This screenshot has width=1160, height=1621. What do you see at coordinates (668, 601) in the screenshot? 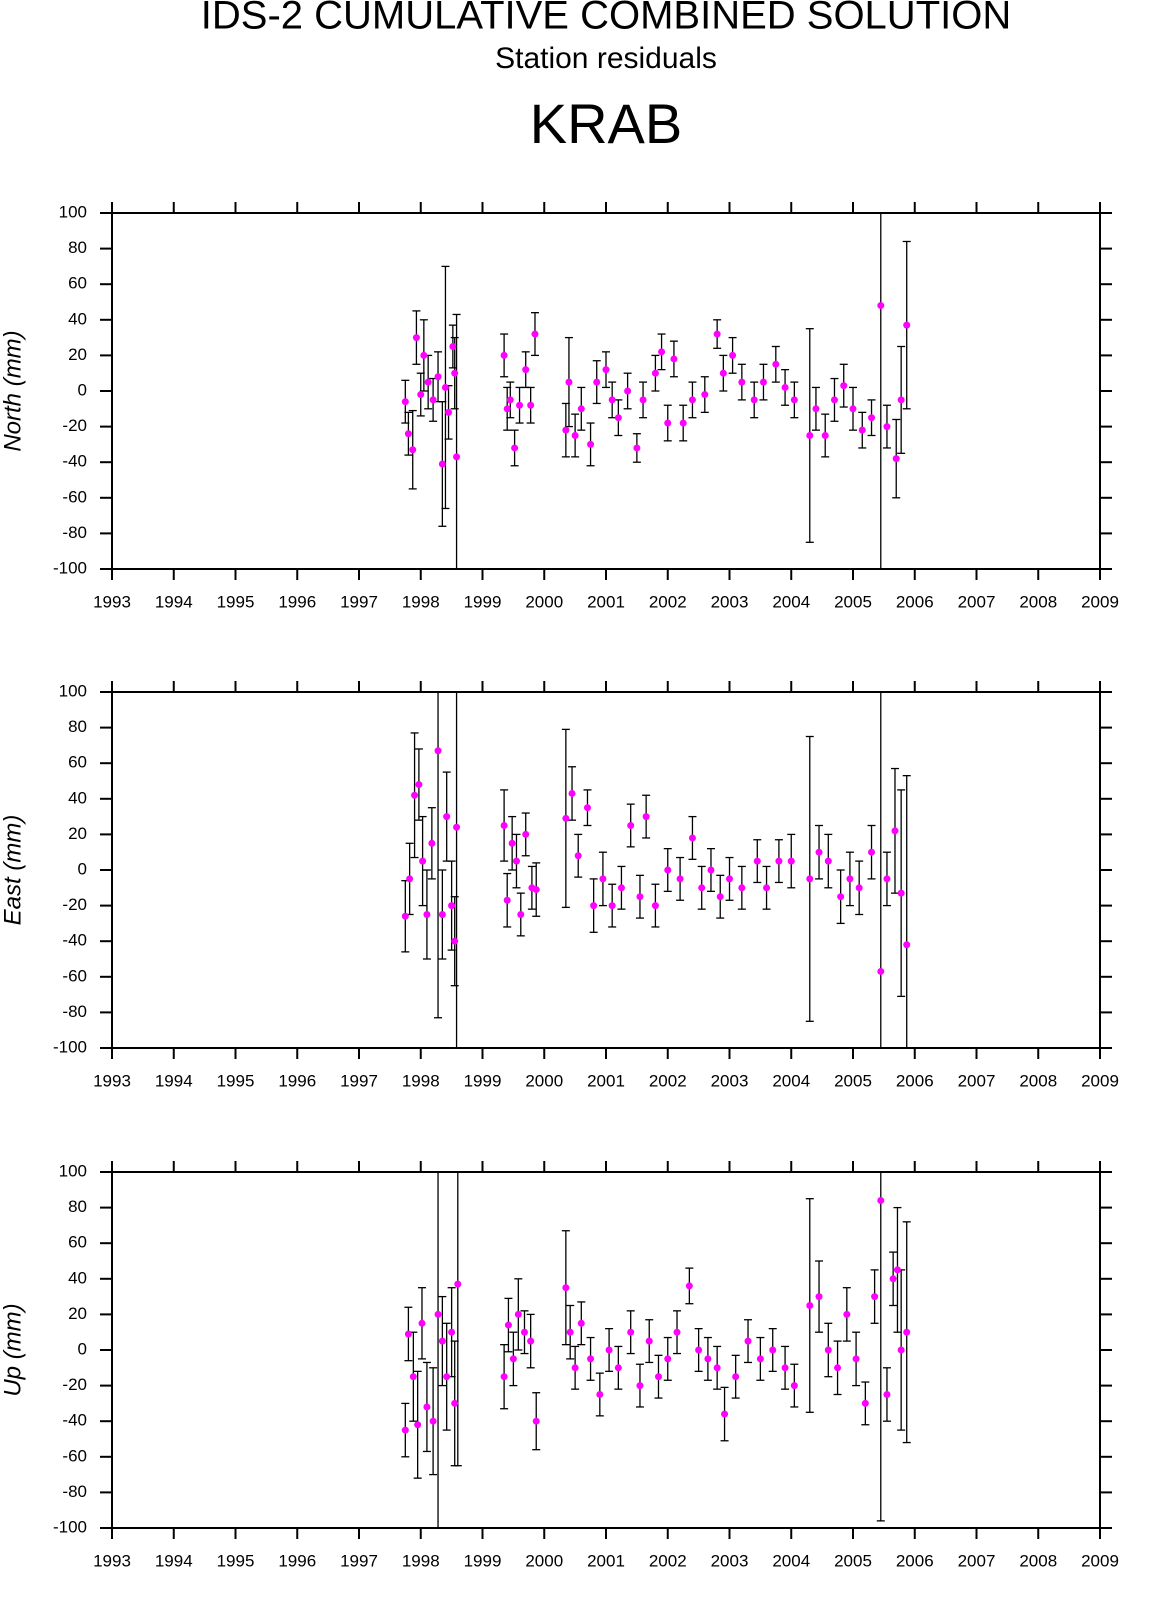
I see `x-tick-label: 2002` at bounding box center [668, 601].